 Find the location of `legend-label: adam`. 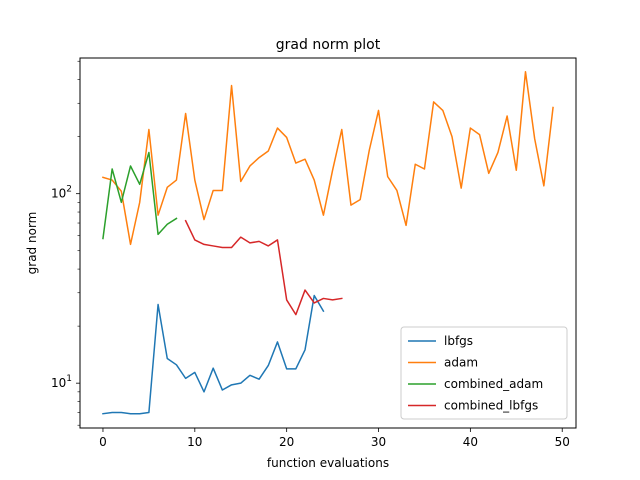

legend-label: adam is located at coordinates (461, 363).